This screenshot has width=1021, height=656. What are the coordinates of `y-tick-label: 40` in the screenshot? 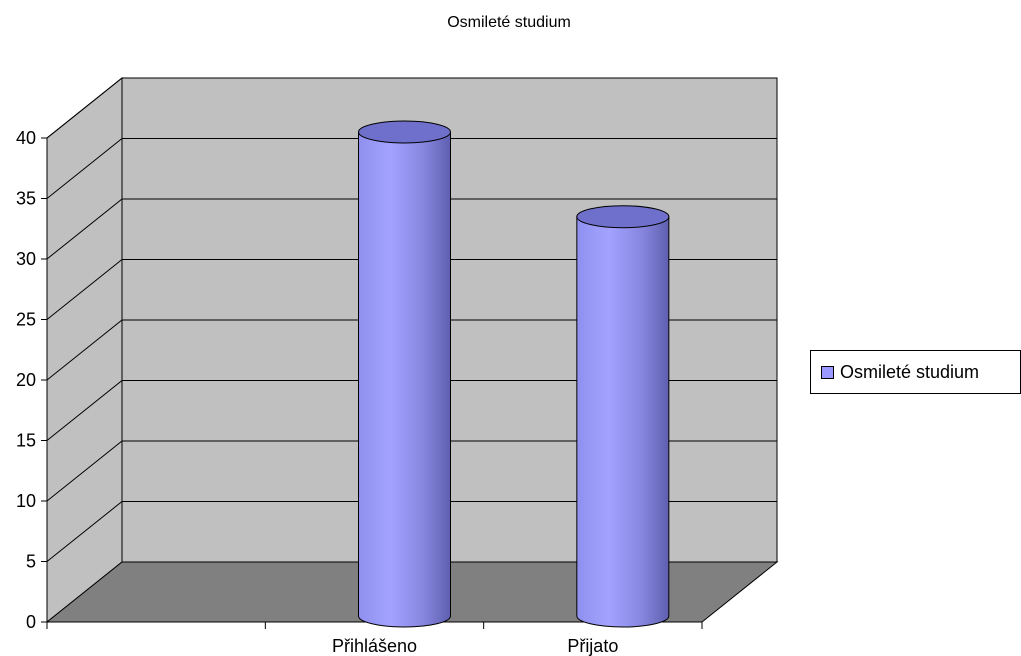 It's located at (26, 138).